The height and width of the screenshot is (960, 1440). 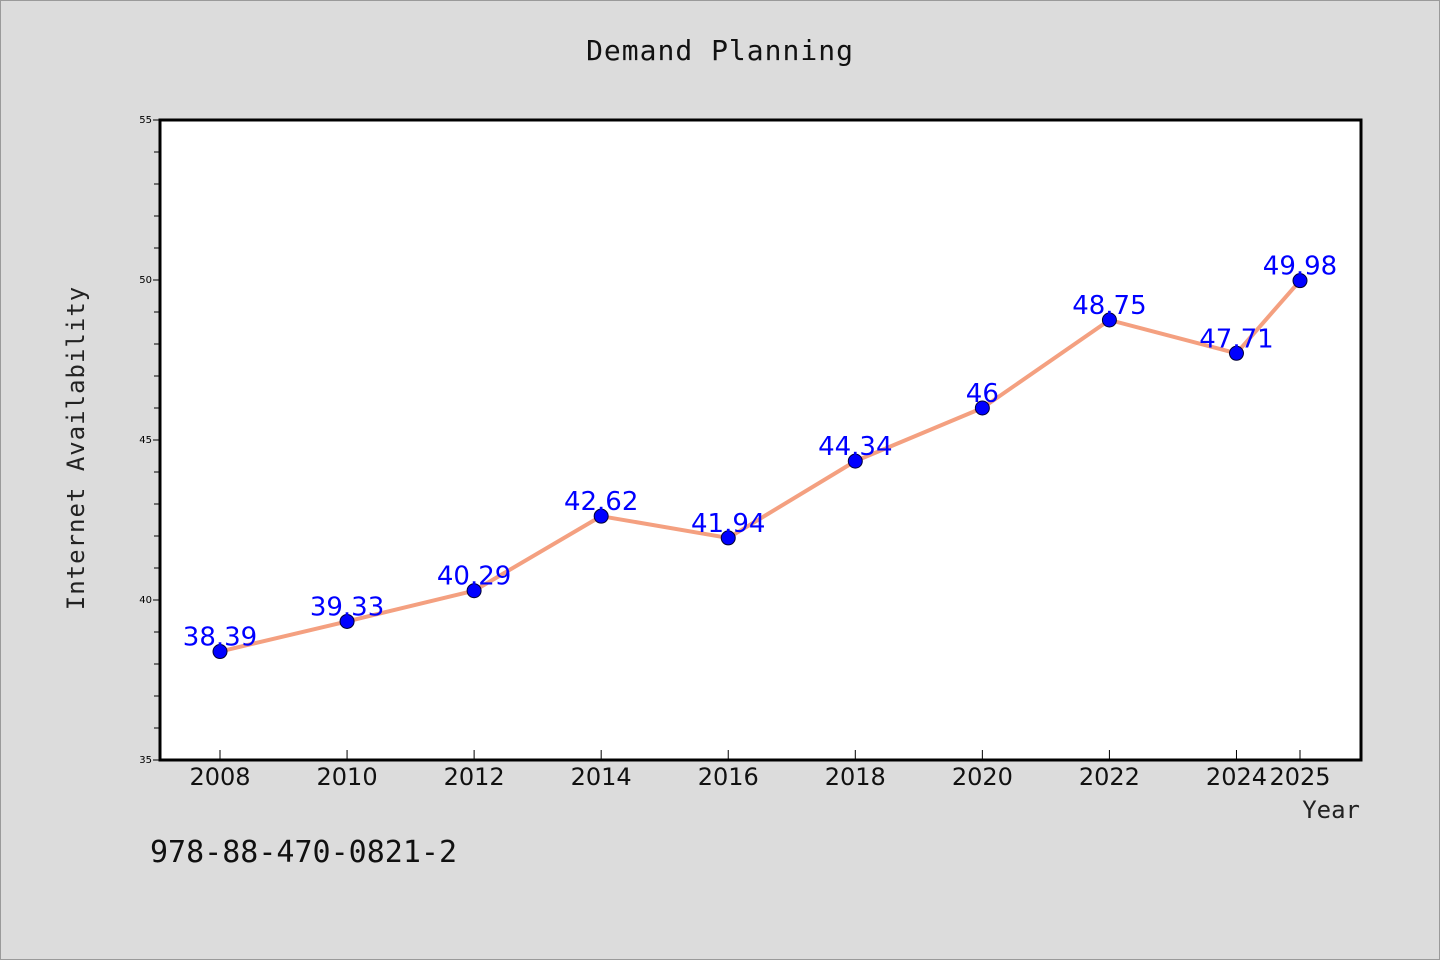 What do you see at coordinates (347, 777) in the screenshot?
I see `x-tick-label: 2010` at bounding box center [347, 777].